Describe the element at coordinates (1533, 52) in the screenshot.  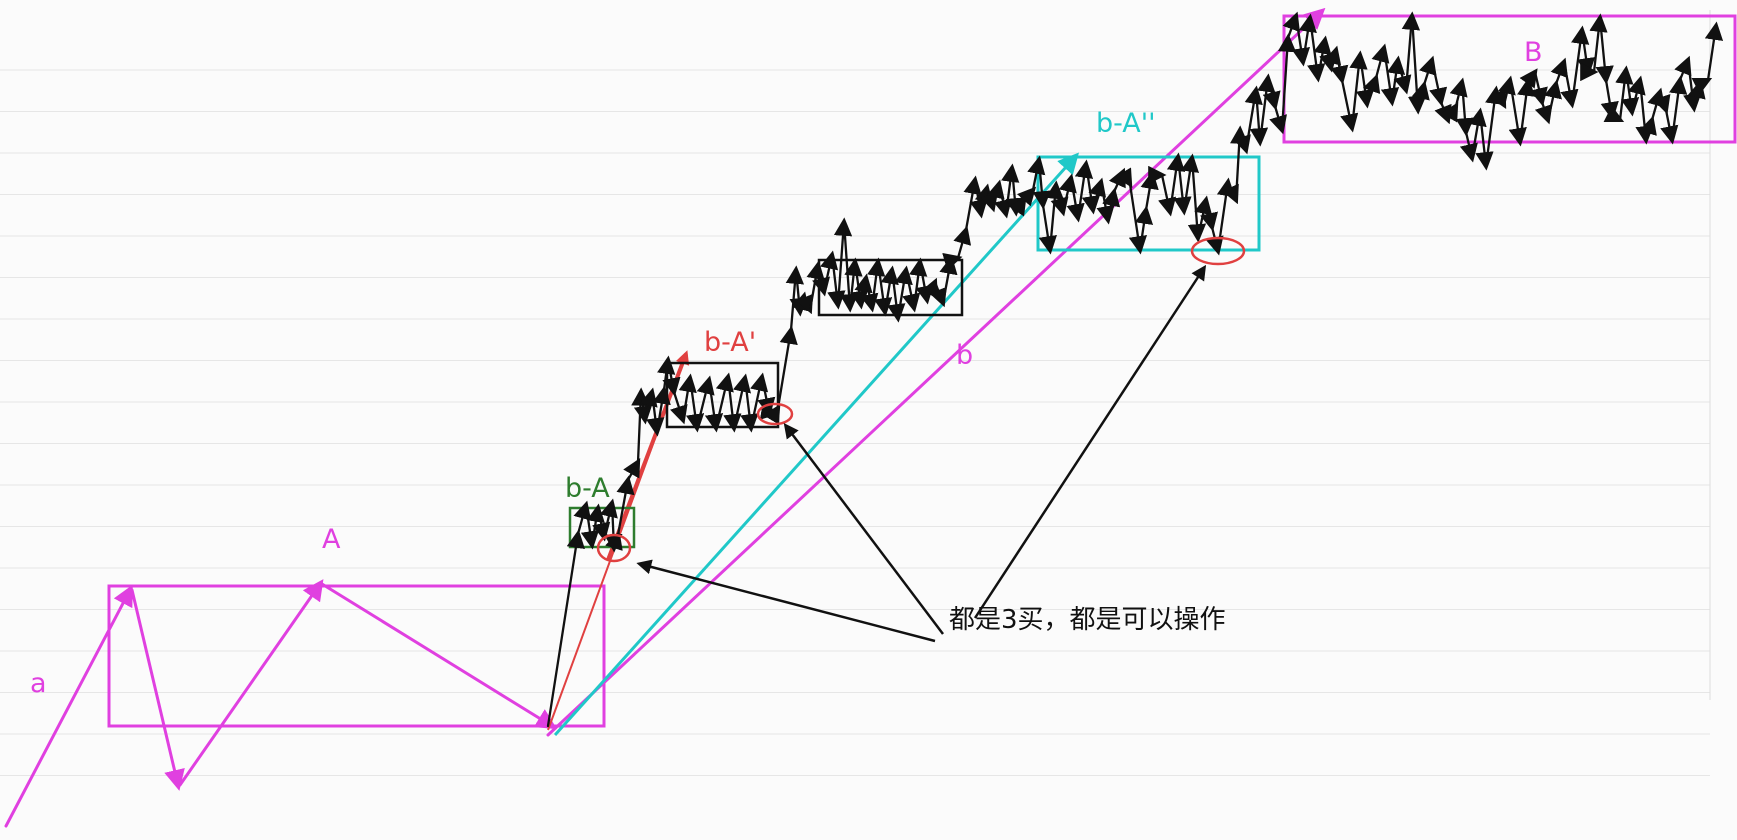
I see `label-B: B` at that location.